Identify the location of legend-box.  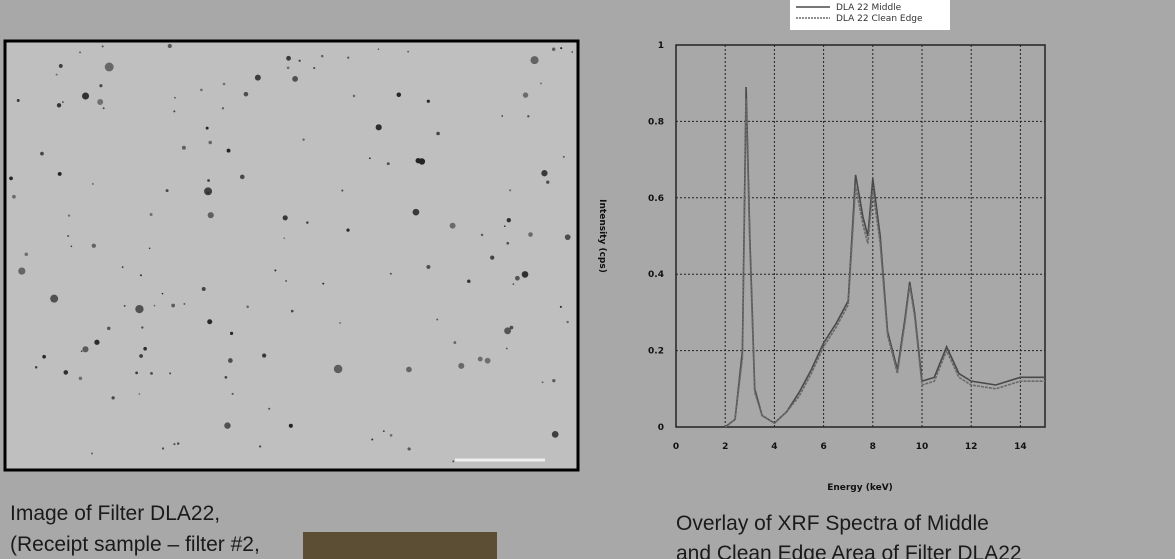
(870, 15).